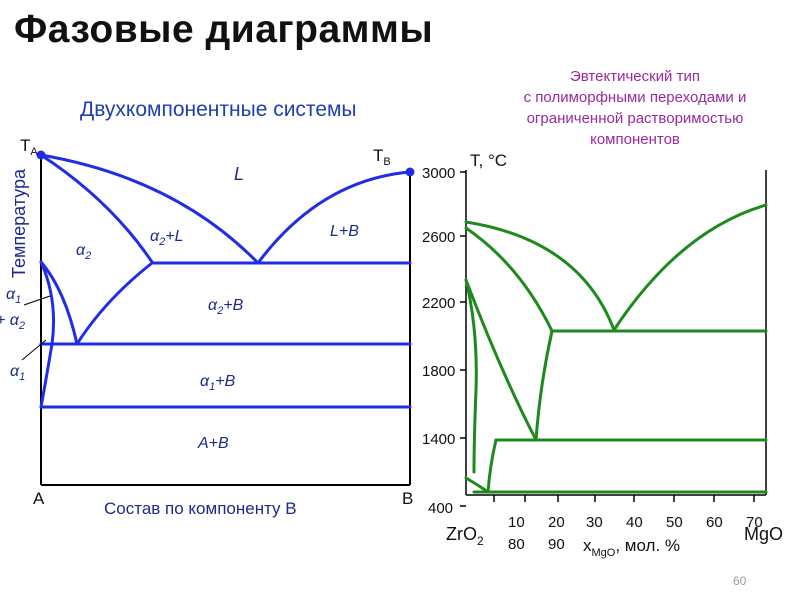 This screenshot has width=800, height=600. What do you see at coordinates (41, 155) in the screenshot?
I see `ta-point` at bounding box center [41, 155].